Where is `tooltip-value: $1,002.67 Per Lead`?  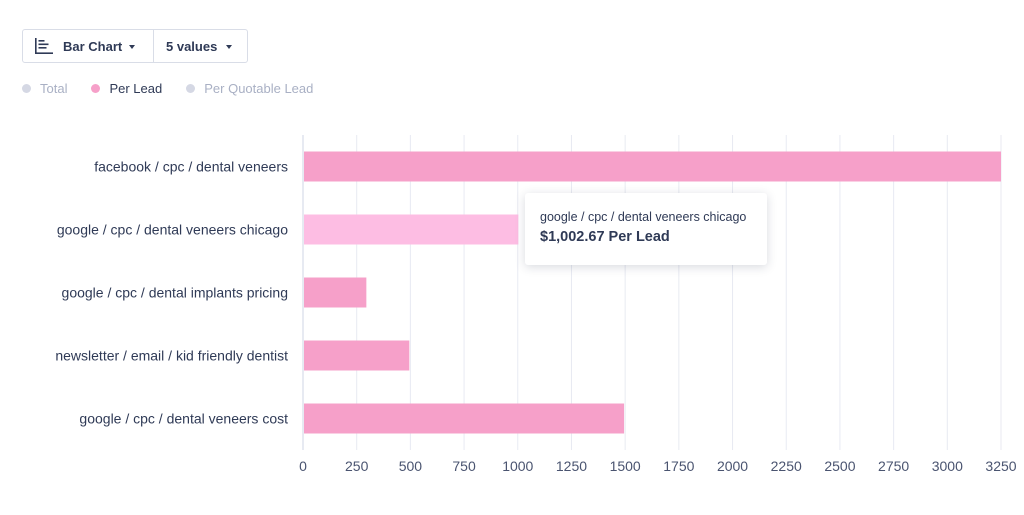
tooltip-value: $1,002.67 Per Lead is located at coordinates (605, 237).